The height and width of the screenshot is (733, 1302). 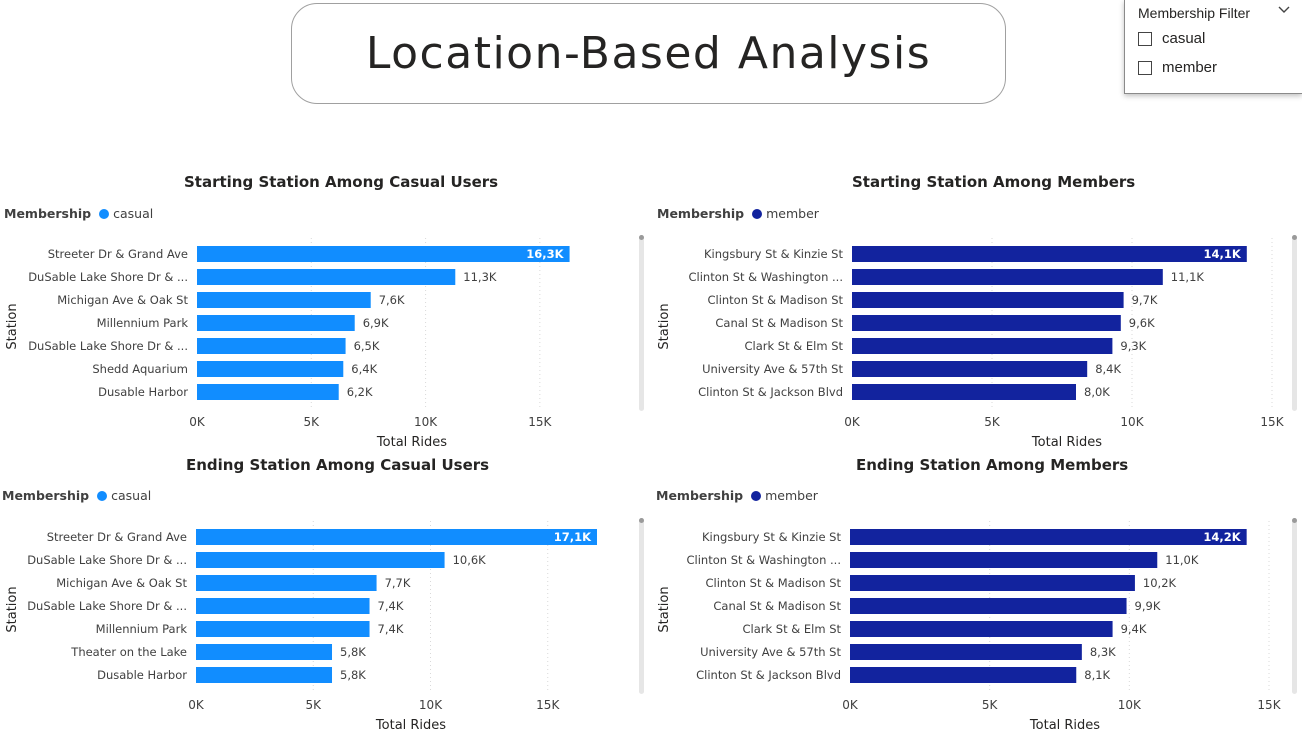 What do you see at coordinates (128, 652) in the screenshot?
I see `y-tick-label: Theater on the Lake` at bounding box center [128, 652].